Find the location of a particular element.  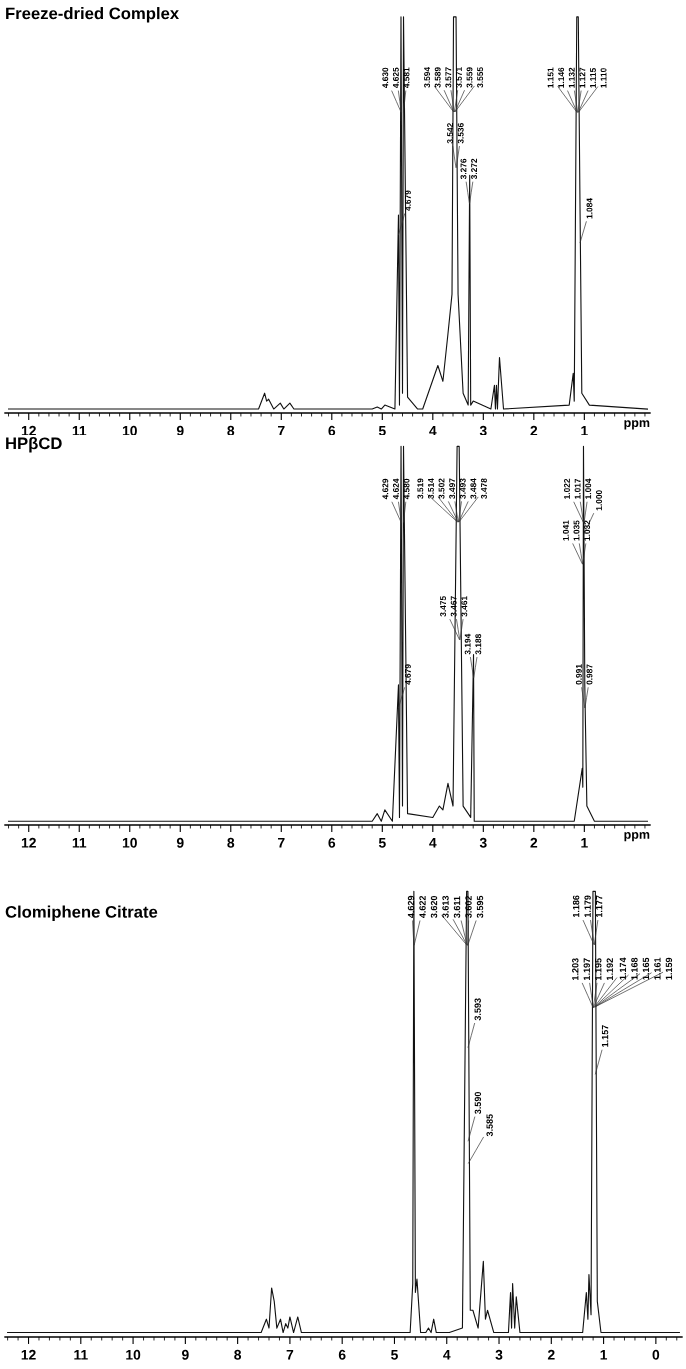

annotation: 4.625 is located at coordinates (395, 78).